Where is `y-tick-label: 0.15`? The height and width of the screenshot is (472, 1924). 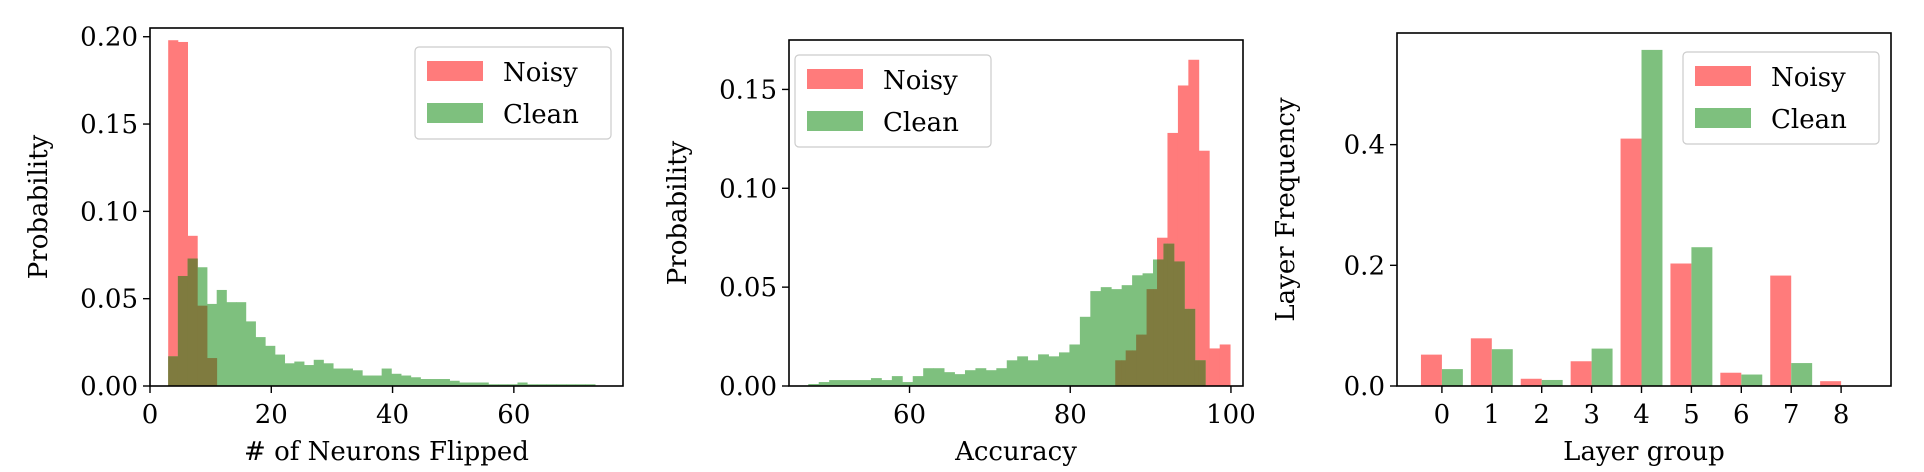
y-tick-label: 0.15 is located at coordinates (748, 90).